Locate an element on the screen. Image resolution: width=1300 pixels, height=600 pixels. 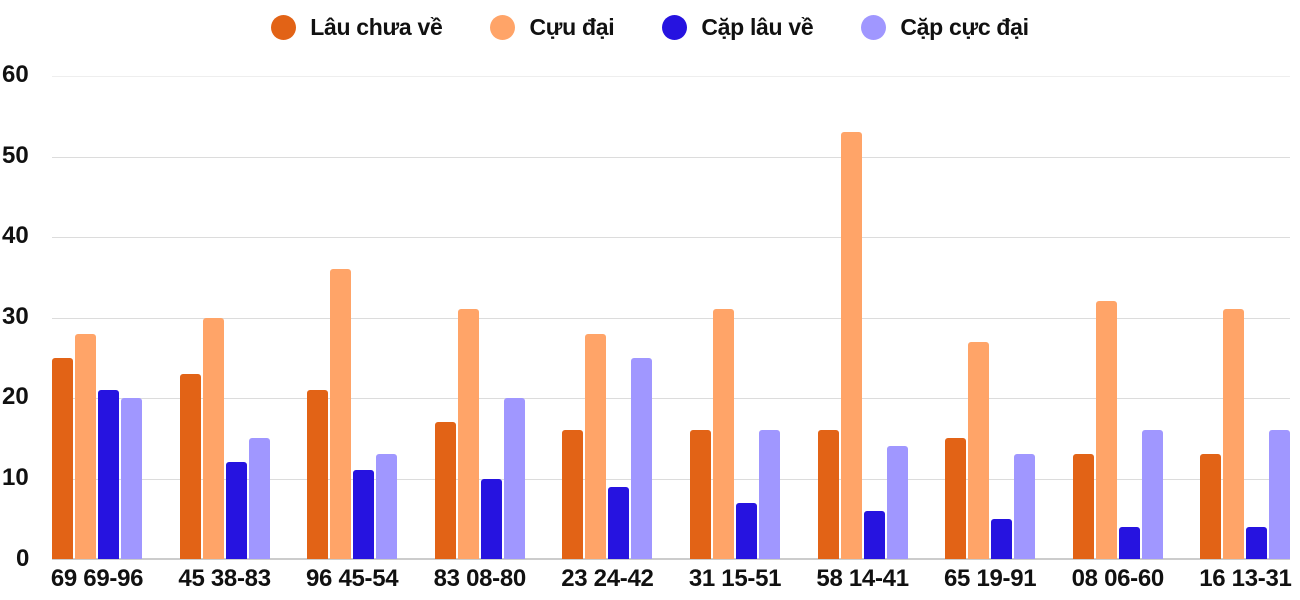
legend-item-cap-cuc-dai: Cặp cực đại is located at coordinates (945, 27).